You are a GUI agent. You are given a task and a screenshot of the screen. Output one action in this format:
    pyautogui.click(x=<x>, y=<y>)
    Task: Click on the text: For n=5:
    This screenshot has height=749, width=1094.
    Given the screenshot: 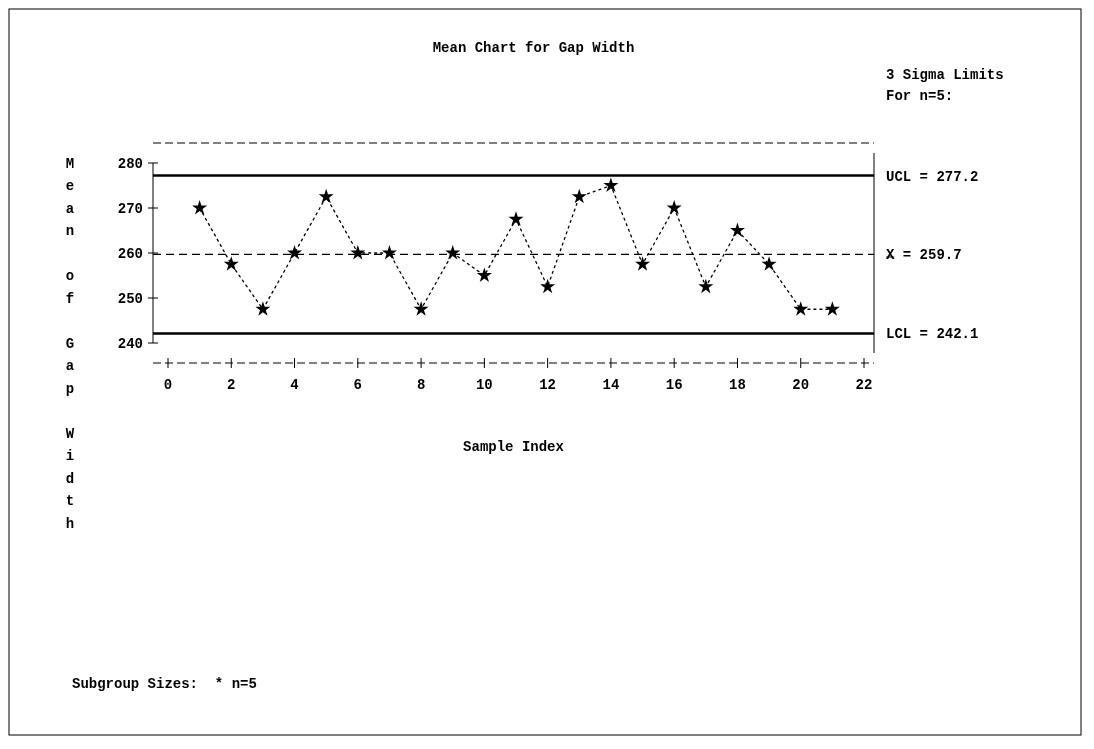 What is the action you would take?
    pyautogui.click(x=920, y=96)
    